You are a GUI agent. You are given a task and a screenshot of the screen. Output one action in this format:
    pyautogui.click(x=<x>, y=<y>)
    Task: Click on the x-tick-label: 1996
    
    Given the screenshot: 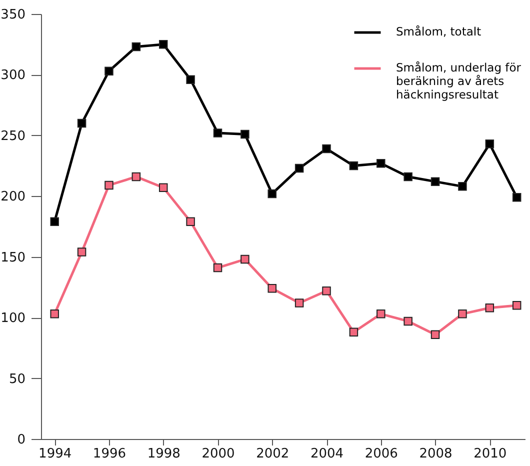 What is the action you would take?
    pyautogui.click(x=109, y=454)
    